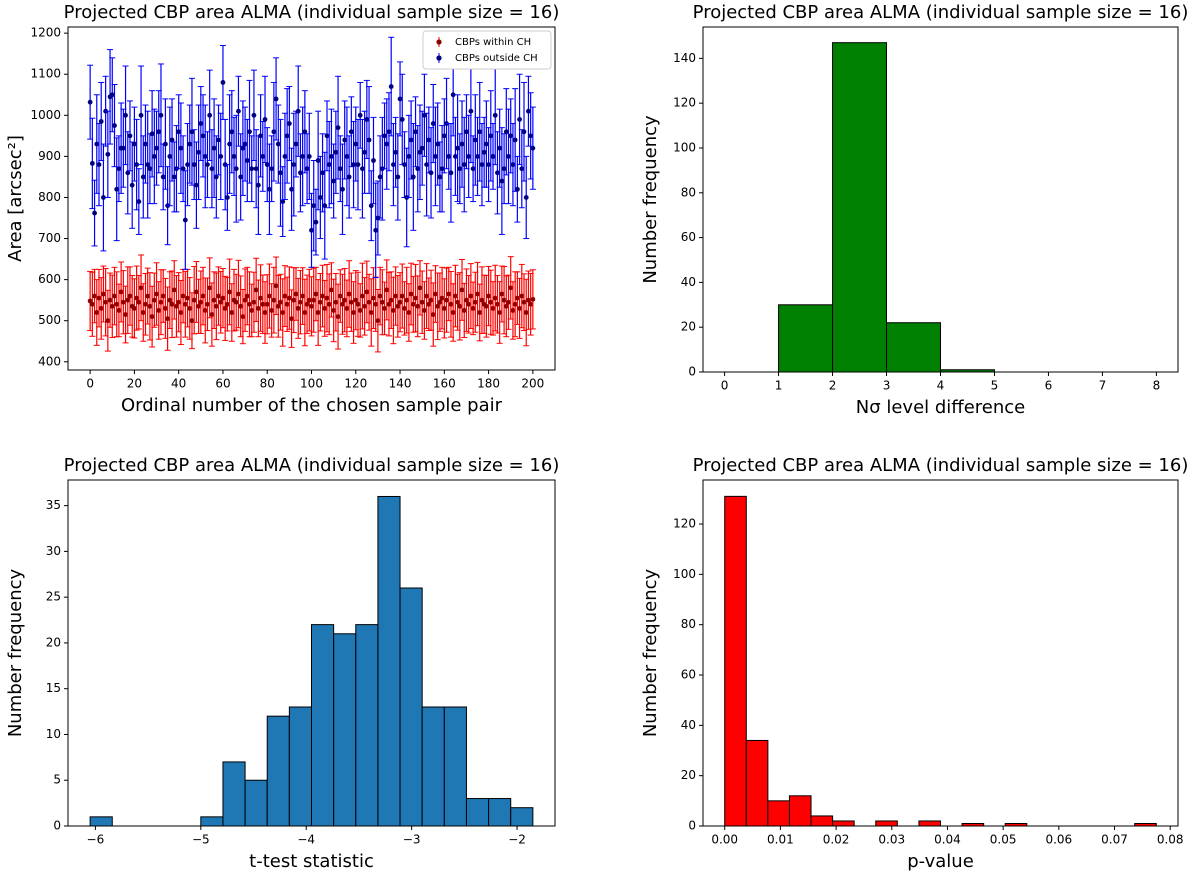  Describe the element at coordinates (400, 384) in the screenshot. I see `x-tick-label: 140` at that location.